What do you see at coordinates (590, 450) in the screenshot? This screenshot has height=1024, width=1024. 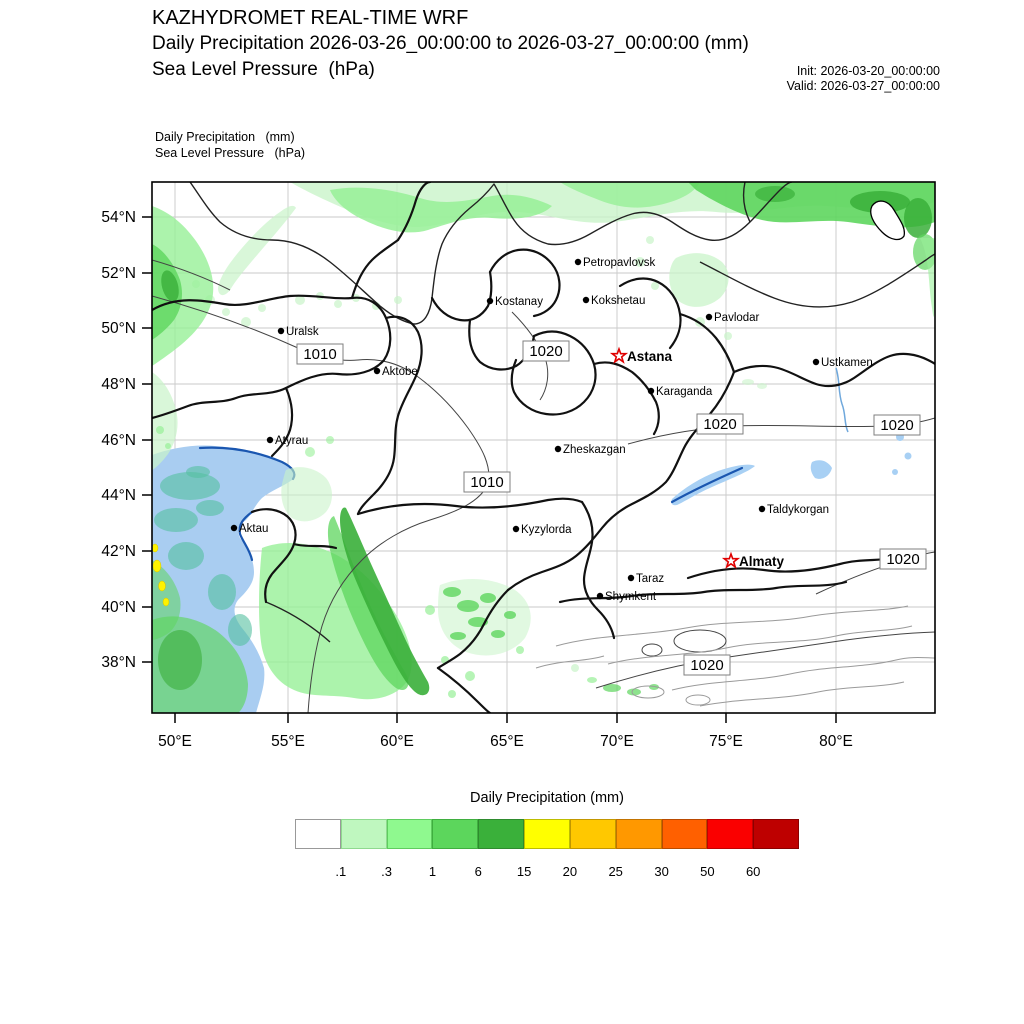 I see `city-marker: Zheskazgan` at bounding box center [590, 450].